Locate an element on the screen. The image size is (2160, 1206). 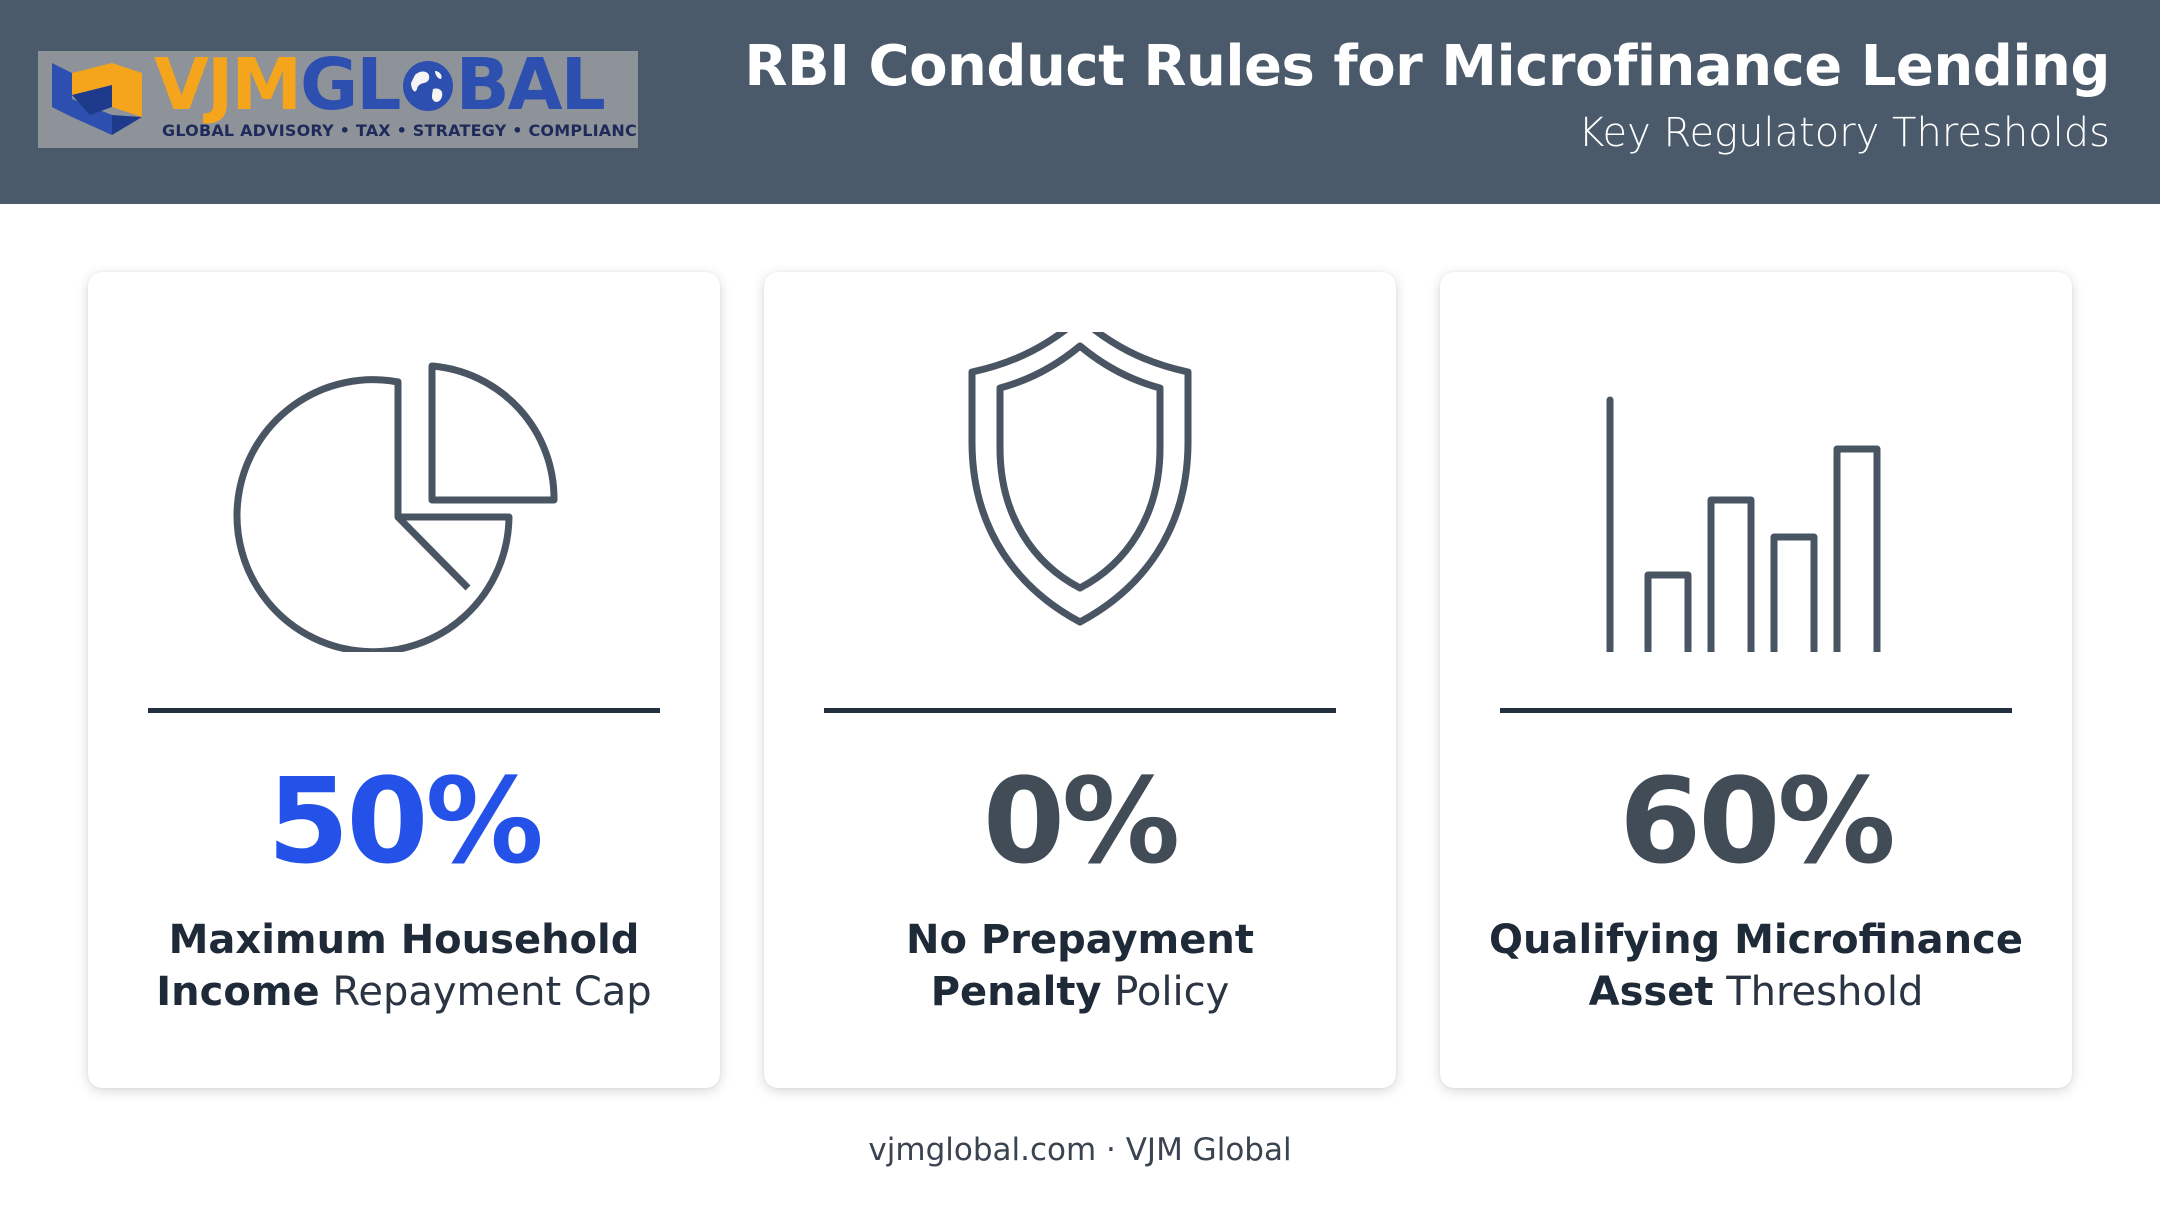
logo-wordmark: VJMGL BAL is located at coordinates (380, 88).